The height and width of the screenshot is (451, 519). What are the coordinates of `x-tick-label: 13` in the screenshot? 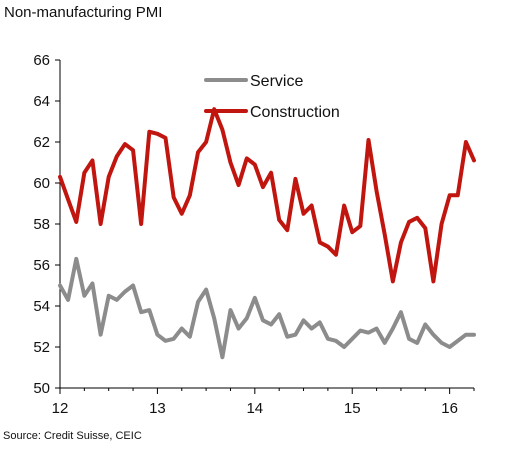 It's located at (157, 408).